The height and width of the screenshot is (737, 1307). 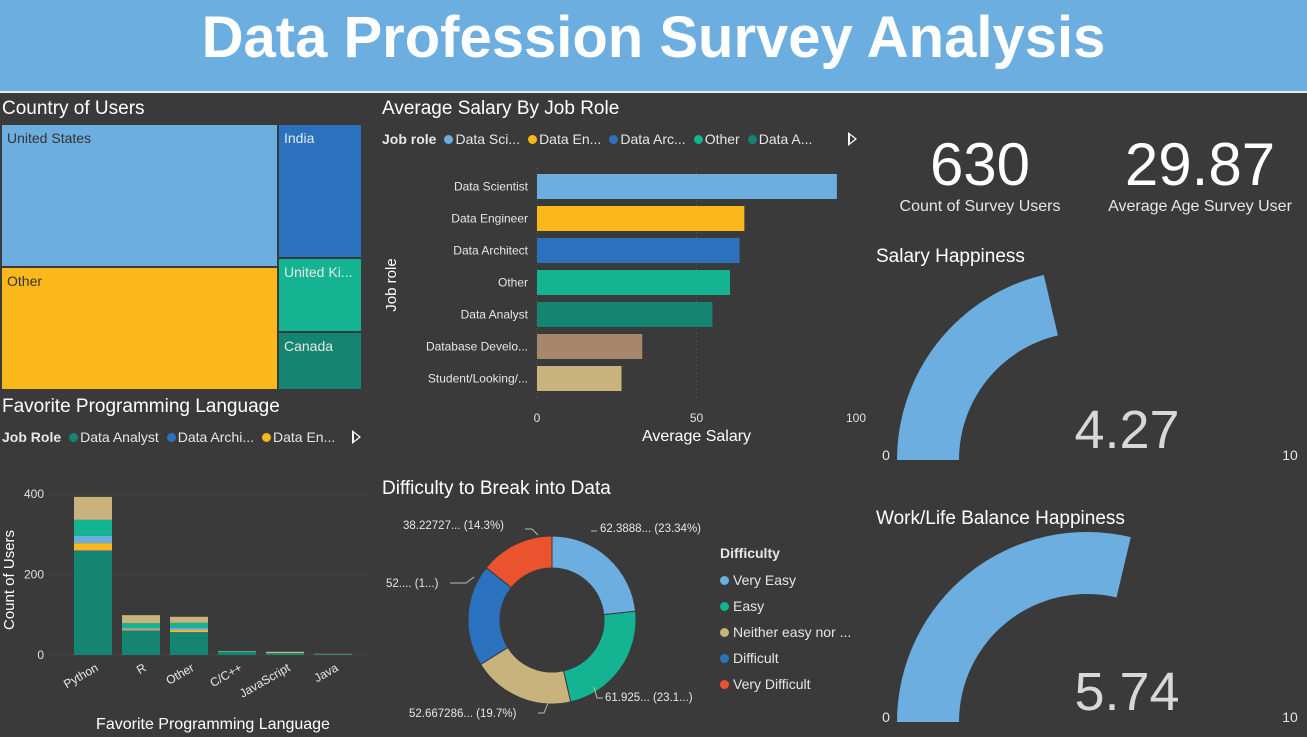 What do you see at coordinates (886, 717) in the screenshot?
I see `gauge-min-label: 0` at bounding box center [886, 717].